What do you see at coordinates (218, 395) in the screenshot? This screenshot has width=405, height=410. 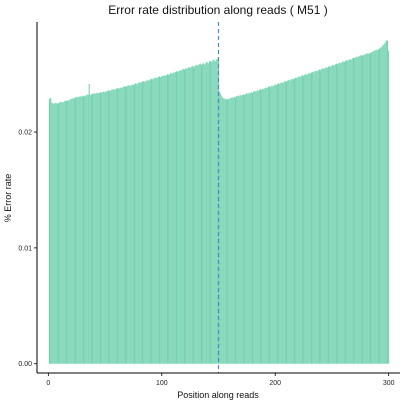 I see `x-axis-title: Position along reads` at bounding box center [218, 395].